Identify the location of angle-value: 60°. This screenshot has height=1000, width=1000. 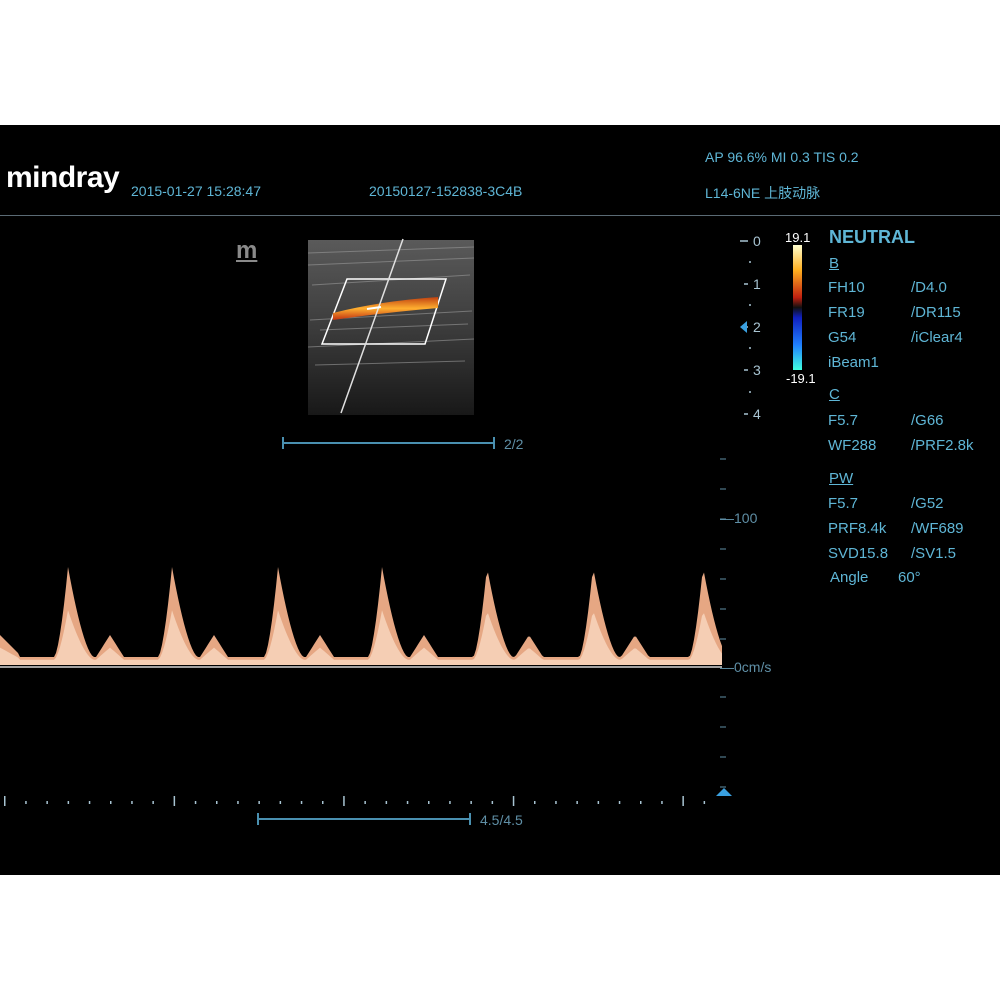
(909, 577).